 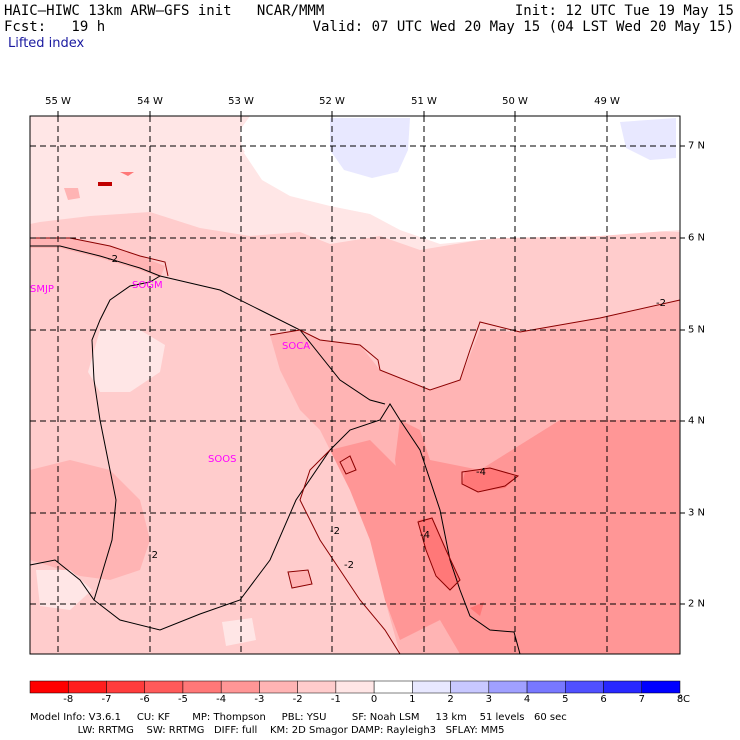 What do you see at coordinates (682, 375) in the screenshot?
I see `lat-ticks` at bounding box center [682, 375].